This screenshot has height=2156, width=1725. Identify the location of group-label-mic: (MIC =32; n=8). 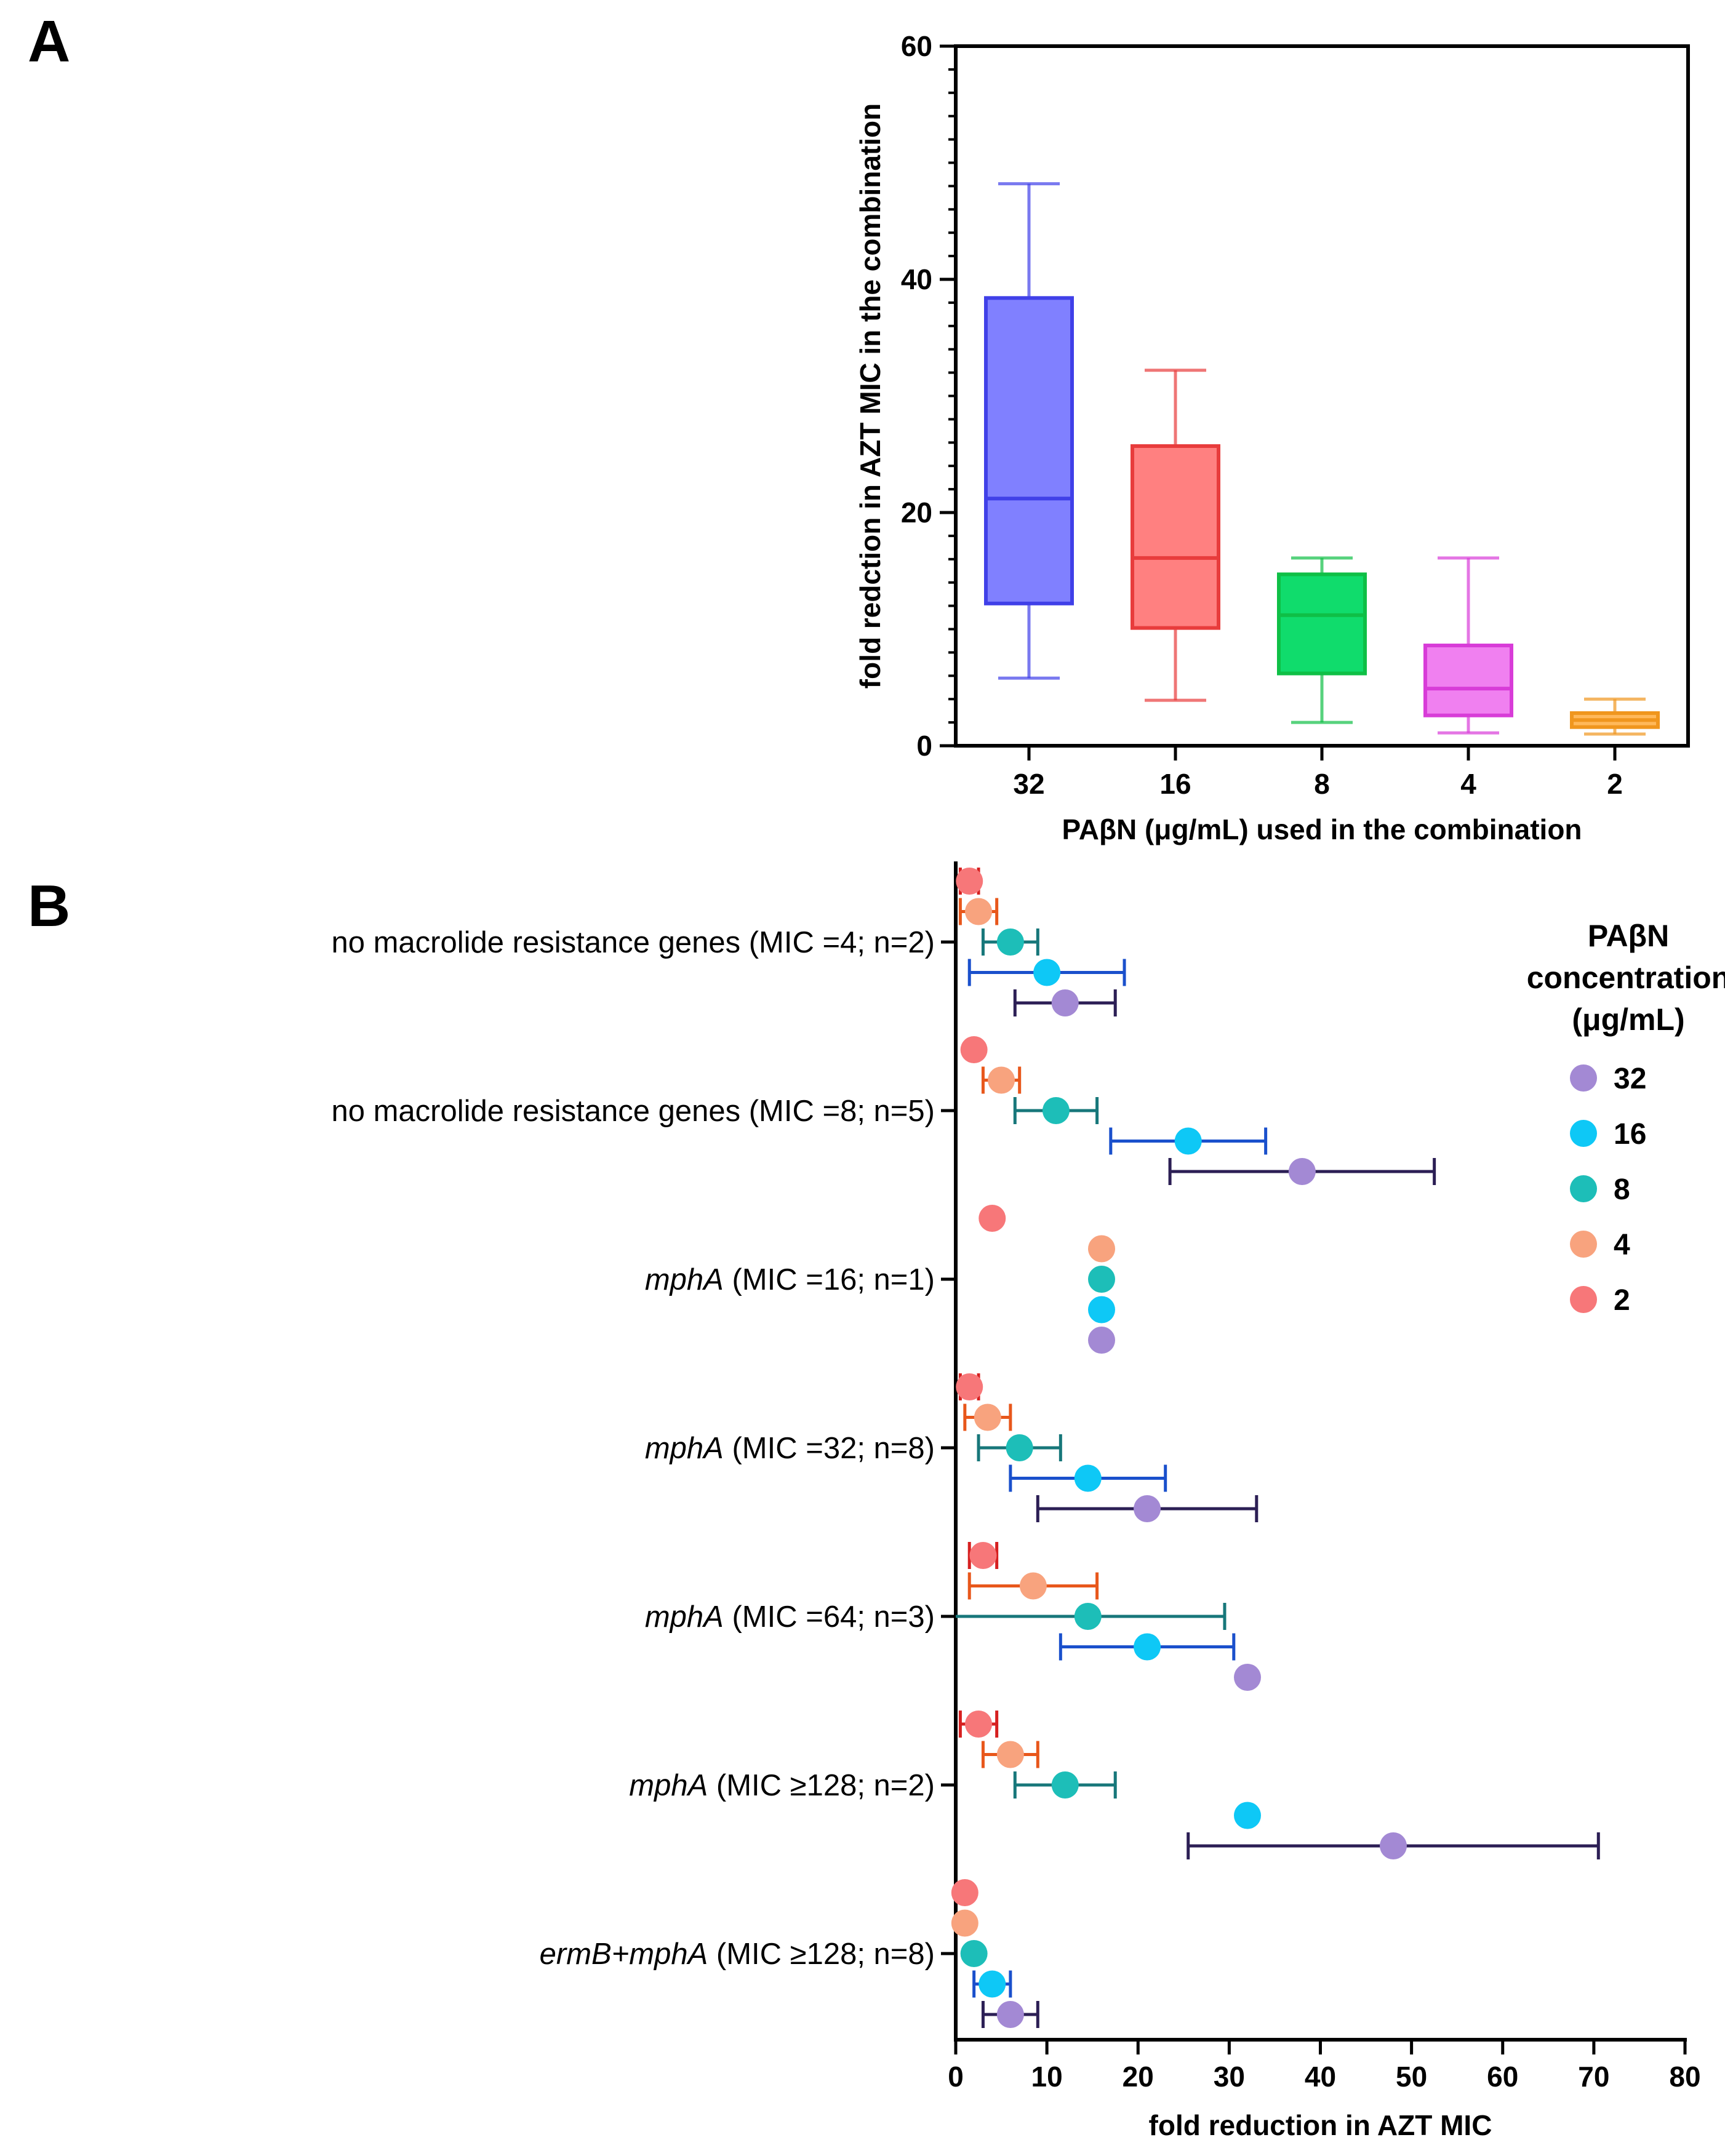
(829, 1448).